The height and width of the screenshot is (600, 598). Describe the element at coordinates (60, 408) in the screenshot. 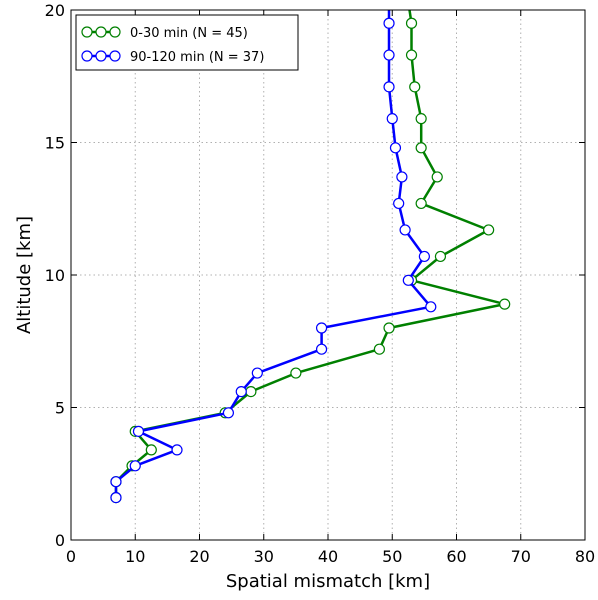

I see `y-tick-label: 5` at that location.